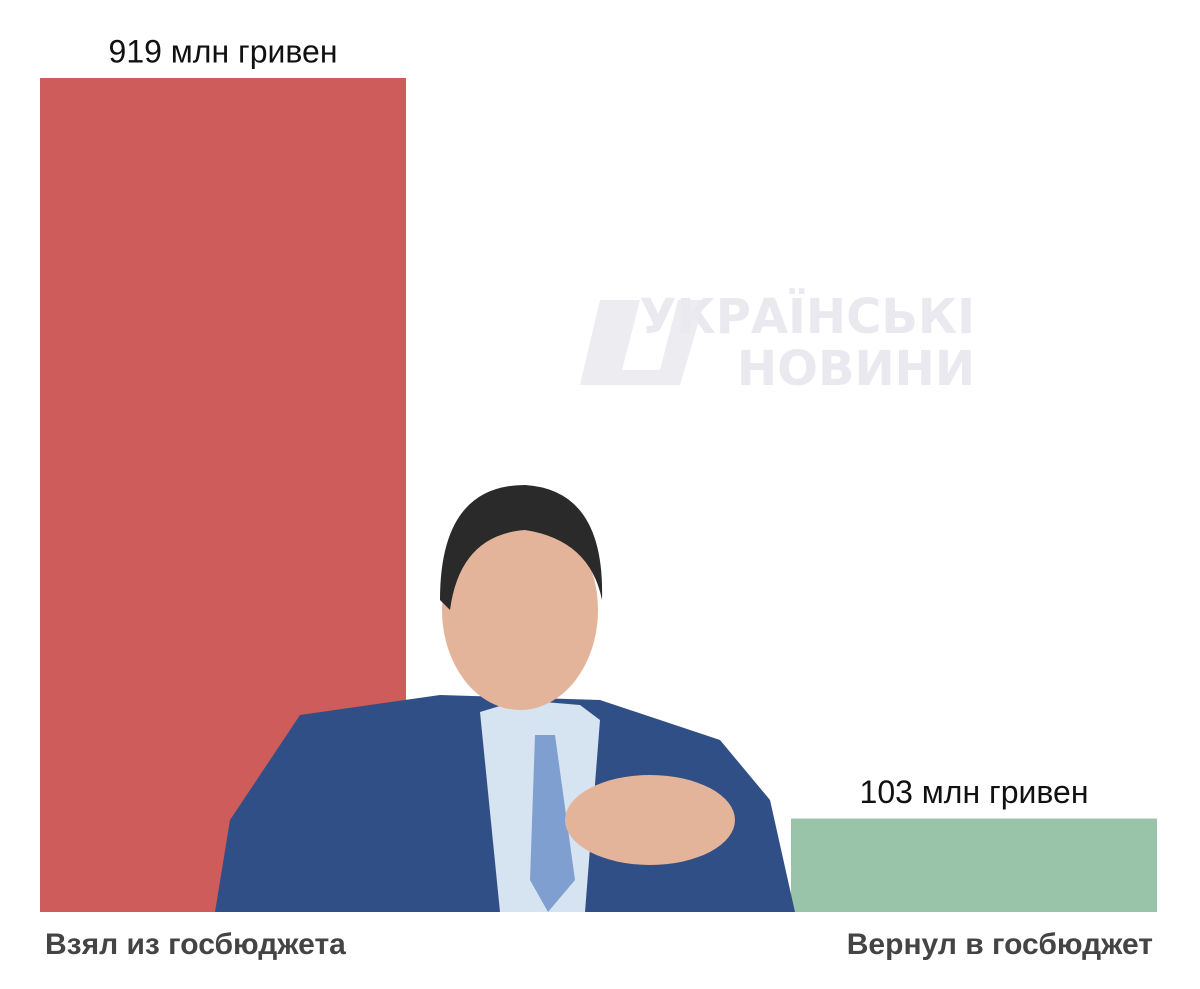 The height and width of the screenshot is (989, 1200). Describe the element at coordinates (650, 820) in the screenshot. I see `hand` at that location.